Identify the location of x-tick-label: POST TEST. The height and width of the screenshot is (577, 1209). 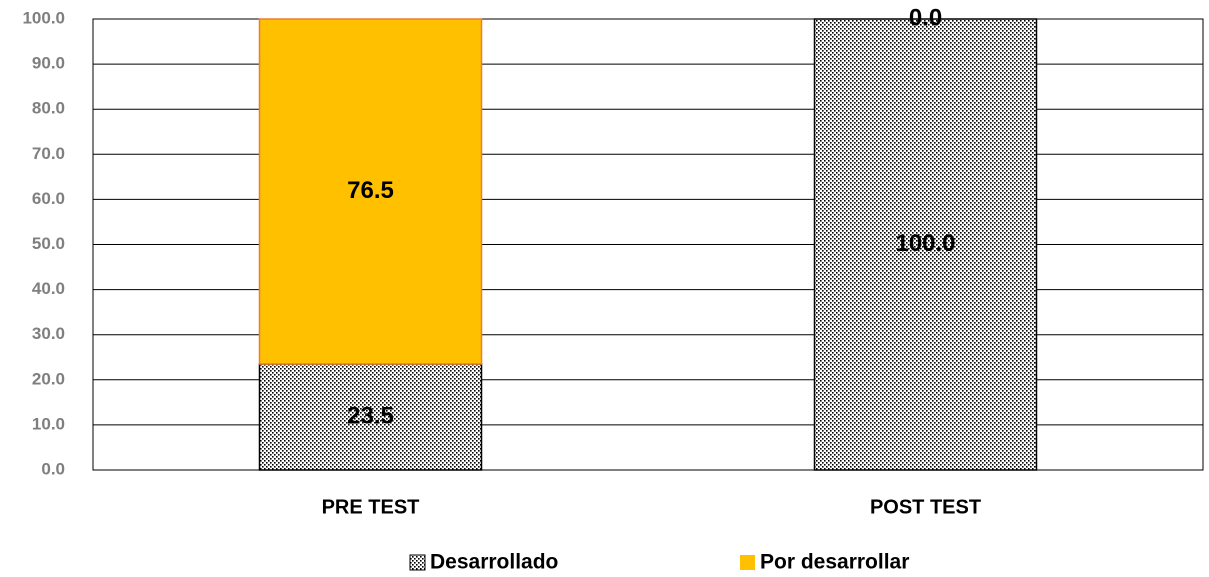
(925, 507).